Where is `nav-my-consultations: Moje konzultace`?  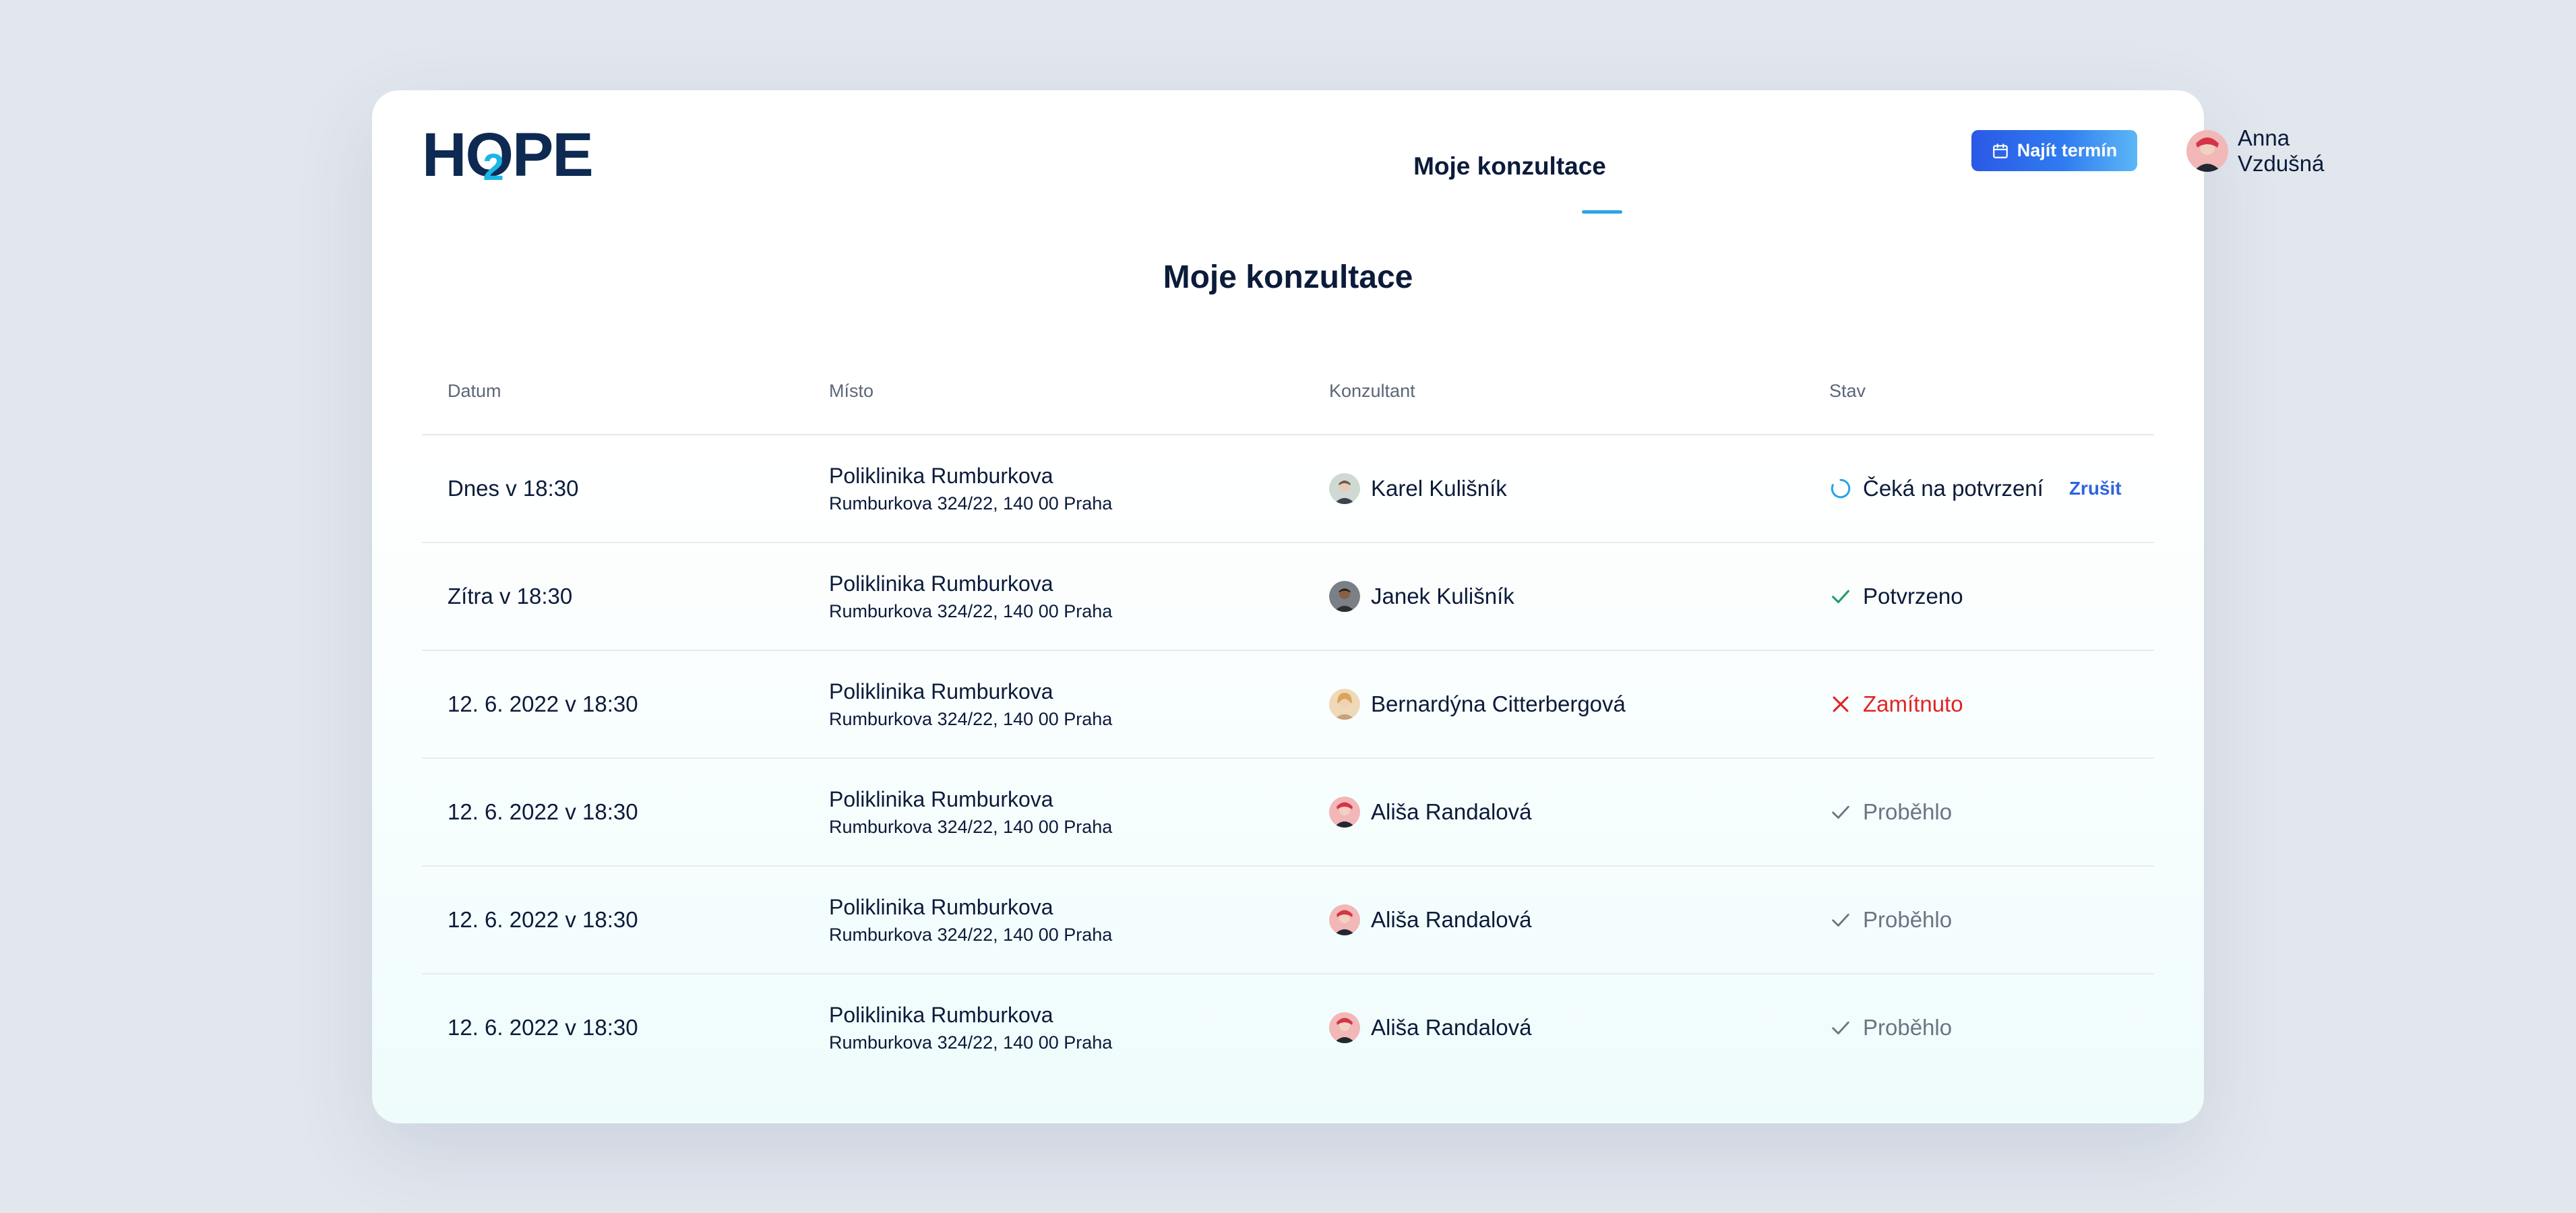 nav-my-consultations: Moje konzultace is located at coordinates (1510, 166).